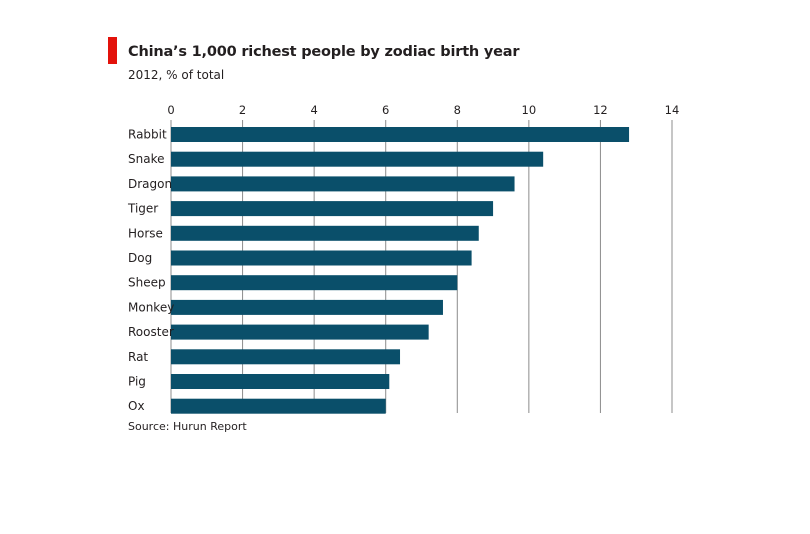  I want to click on category-label: Rat, so click(138, 357).